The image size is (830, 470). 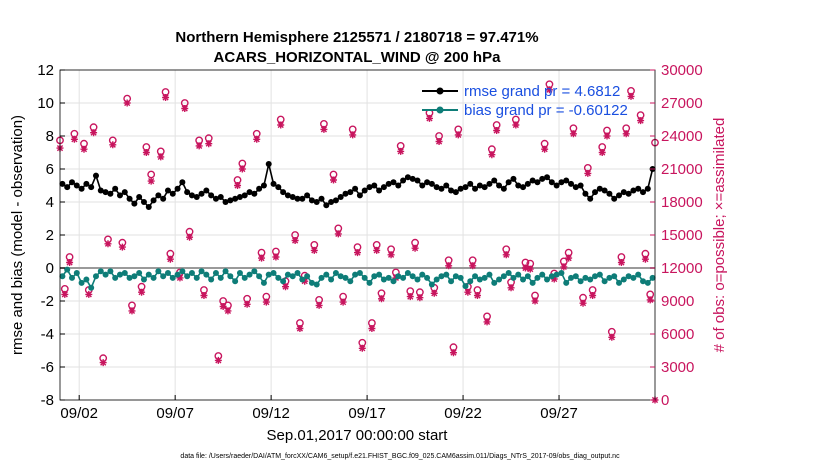 I want to click on y2-tick-label: 6000, so click(x=677, y=334).